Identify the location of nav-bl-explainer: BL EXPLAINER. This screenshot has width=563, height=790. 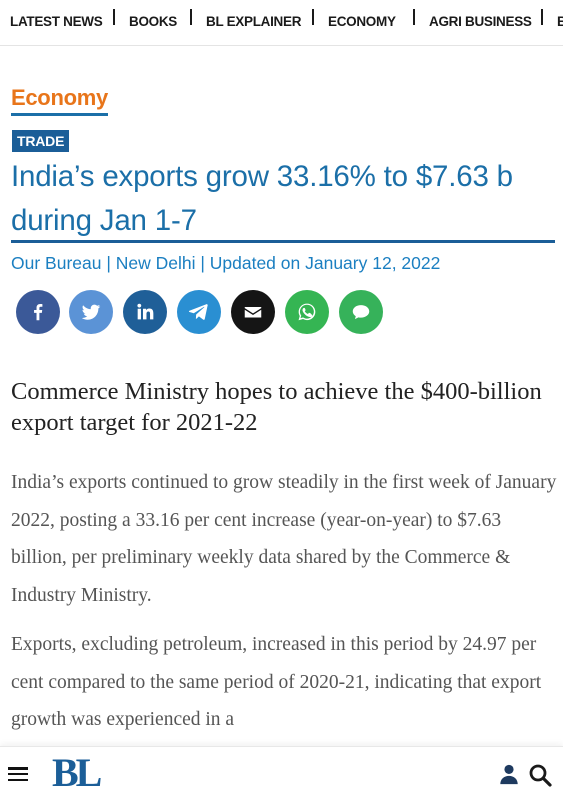
(254, 21).